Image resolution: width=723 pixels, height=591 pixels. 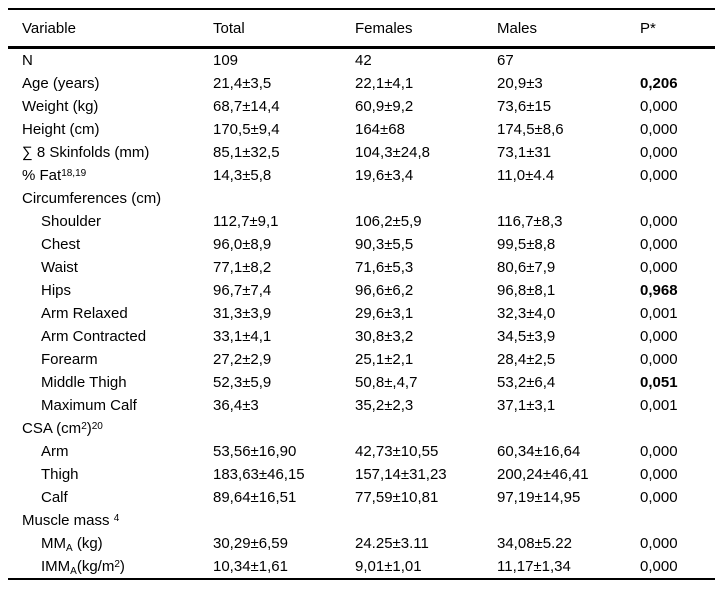 I want to click on variable-label: Arm Contracted, so click(x=94, y=336).